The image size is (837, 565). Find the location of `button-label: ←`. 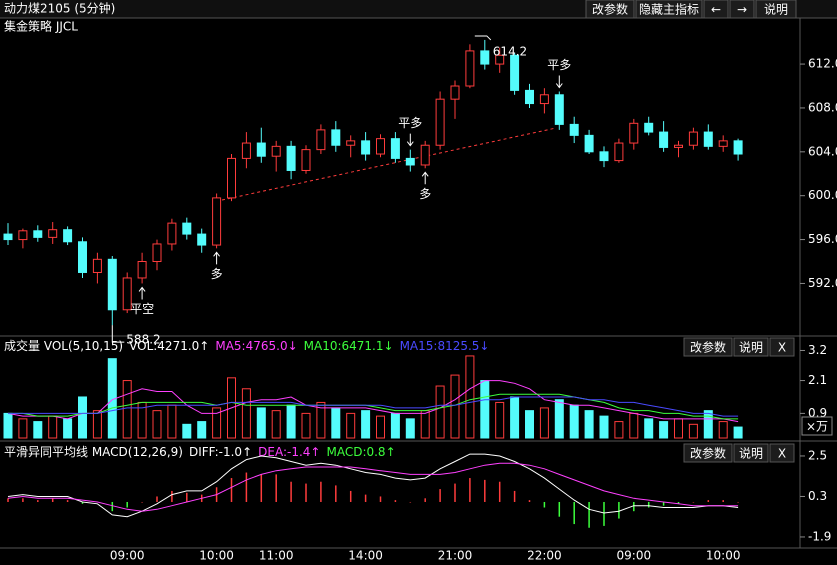

button-label: ← is located at coordinates (716, 10).